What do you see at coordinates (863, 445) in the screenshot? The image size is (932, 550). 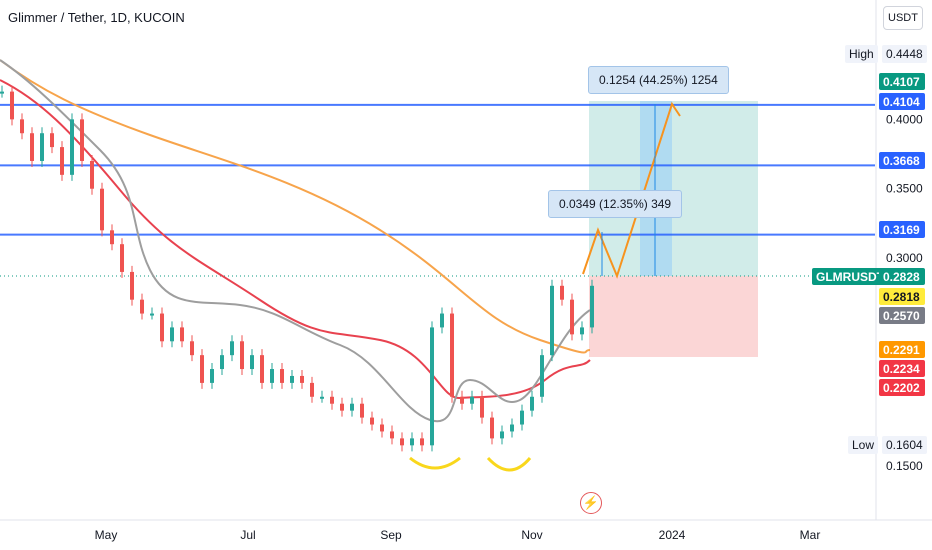 I see `low-label: Low` at bounding box center [863, 445].